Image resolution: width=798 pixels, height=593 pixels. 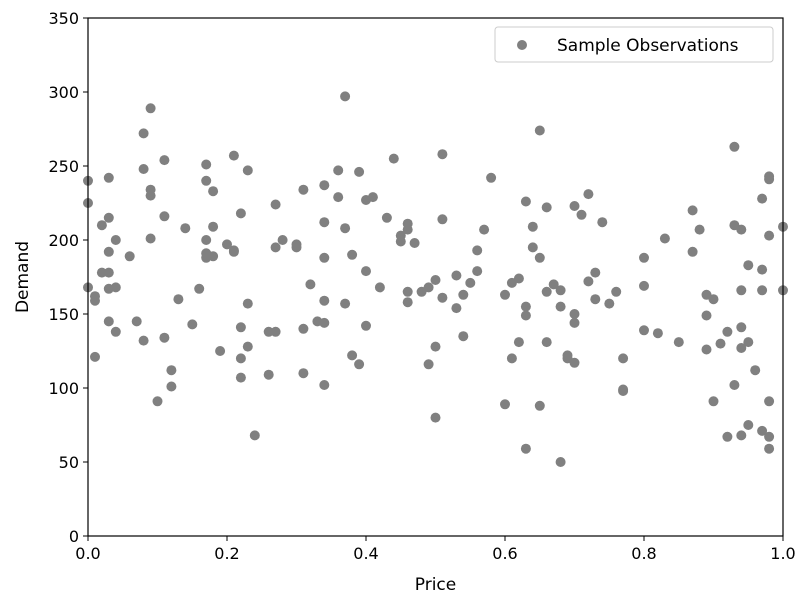 I want to click on y-tick-label: 150, so click(x=63, y=314).